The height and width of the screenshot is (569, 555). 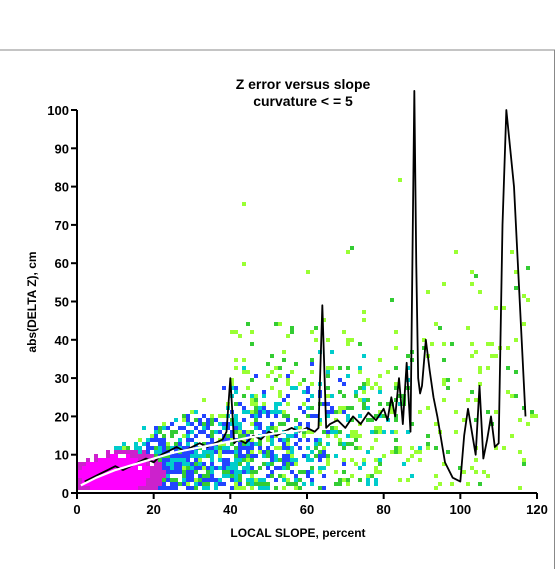 I want to click on y-tick-label: 10, so click(x=62, y=455).